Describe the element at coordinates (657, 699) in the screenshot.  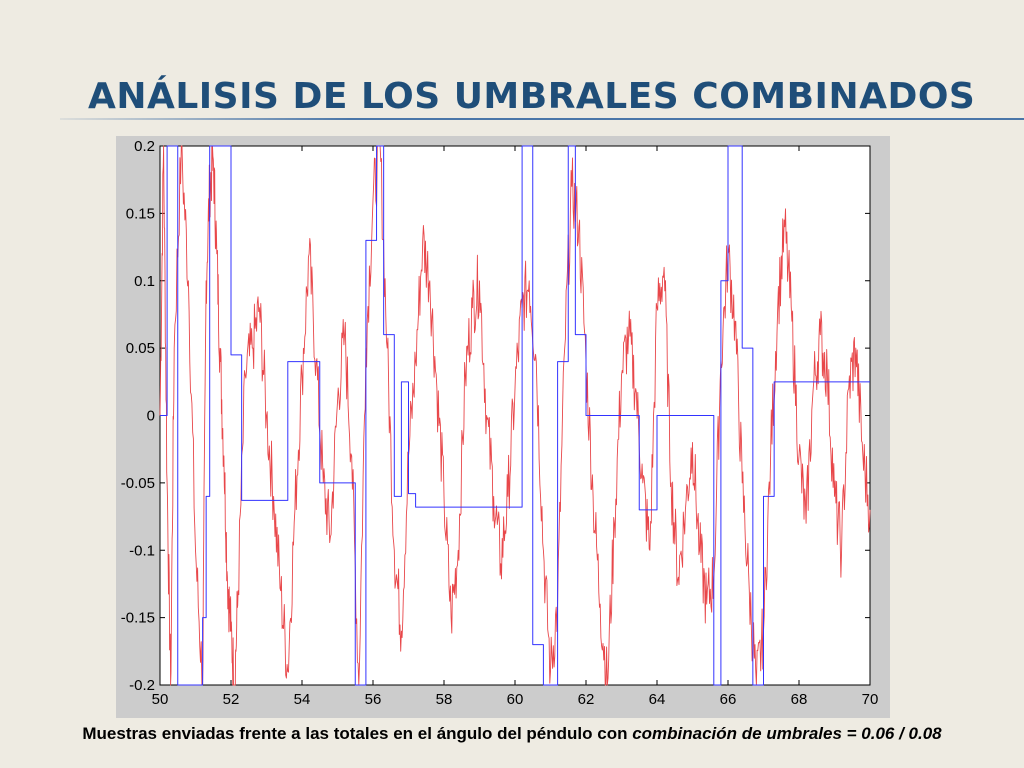
I see `x-tick-label: 64` at that location.